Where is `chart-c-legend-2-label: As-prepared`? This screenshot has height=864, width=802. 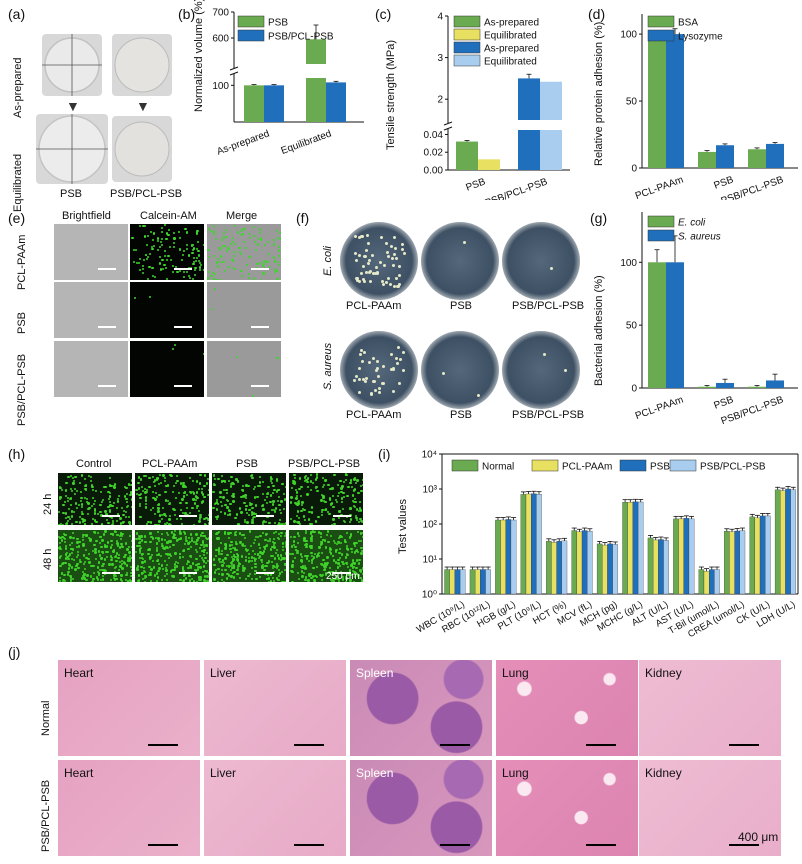 chart-c-legend-2-label: As-prepared is located at coordinates (511, 49).